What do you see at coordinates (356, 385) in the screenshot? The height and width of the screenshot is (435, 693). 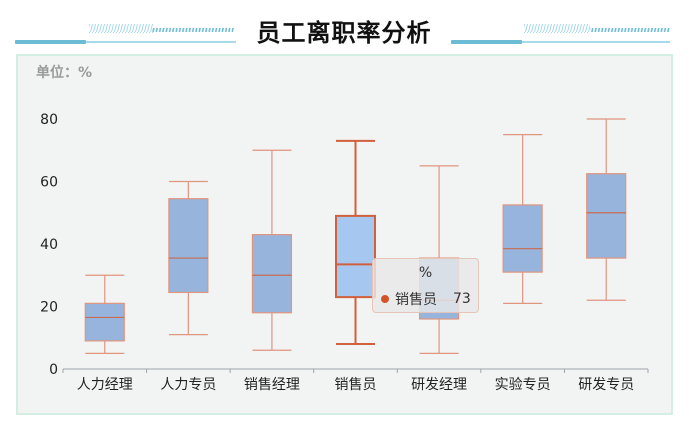 I see `x-tick-label: 销售员` at bounding box center [356, 385].